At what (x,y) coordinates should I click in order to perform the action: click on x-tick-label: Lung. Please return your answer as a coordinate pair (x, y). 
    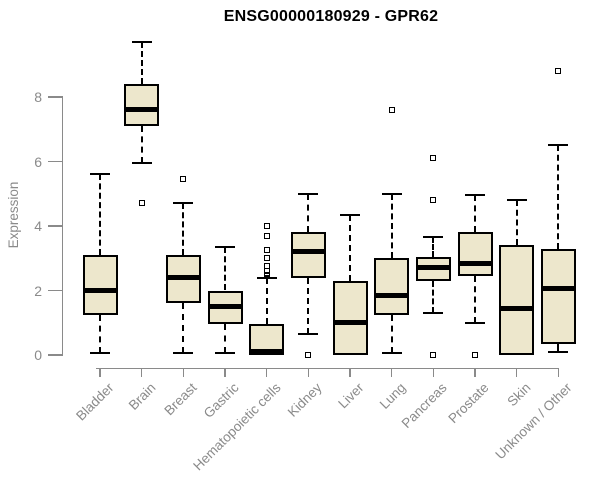
    Looking at the image, I should click on (392, 396).